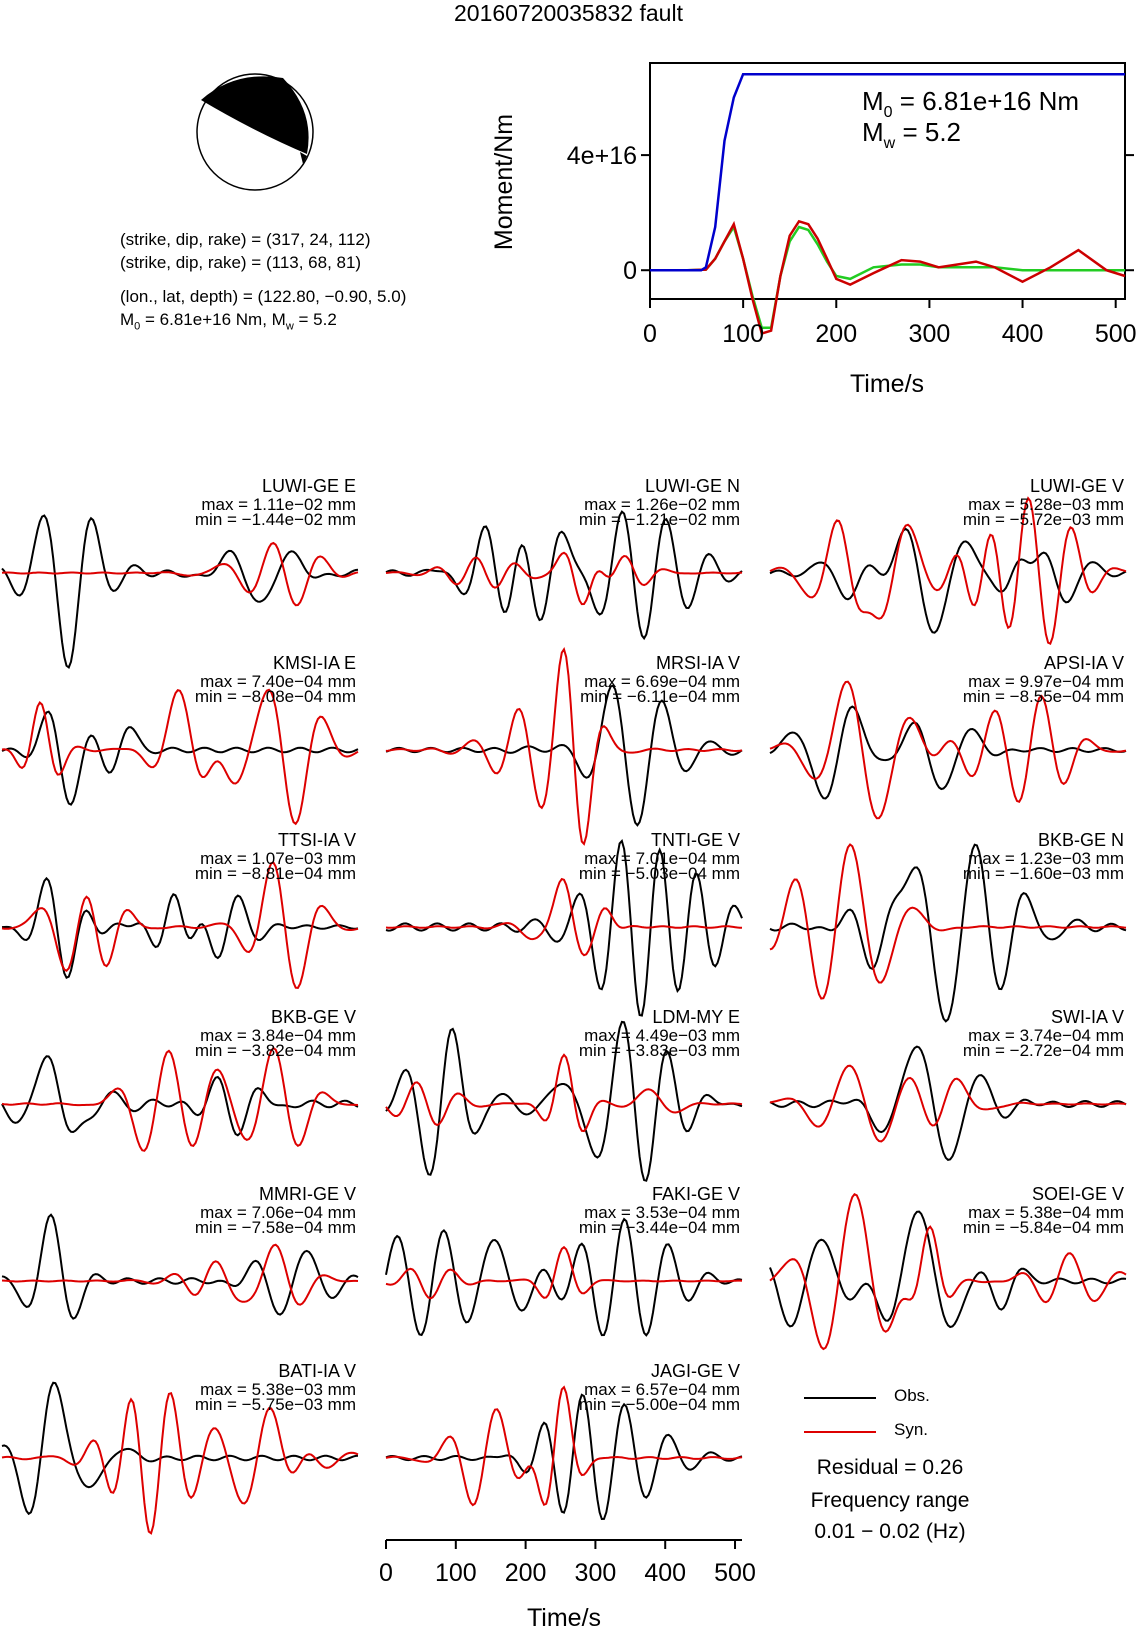  Describe the element at coordinates (887, 181) in the screenshot. I see `moment-plot-frame` at that location.